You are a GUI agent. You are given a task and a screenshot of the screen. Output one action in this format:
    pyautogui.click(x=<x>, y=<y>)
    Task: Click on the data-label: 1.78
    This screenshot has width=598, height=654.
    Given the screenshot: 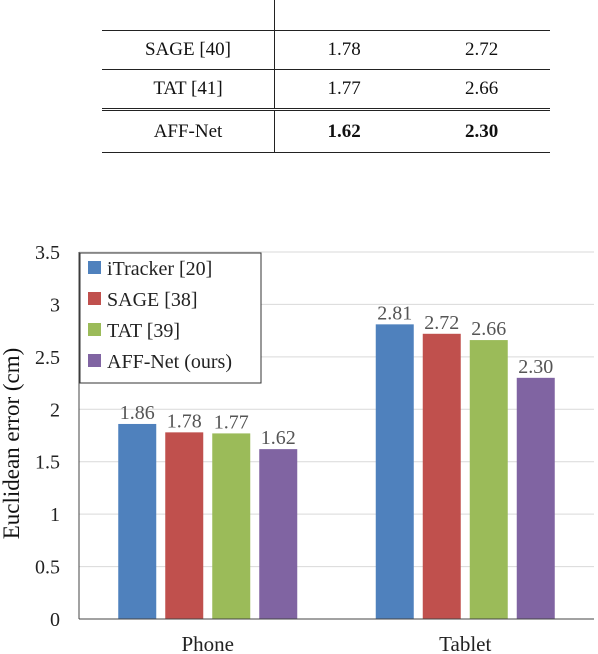 What is the action you would take?
    pyautogui.click(x=184, y=421)
    